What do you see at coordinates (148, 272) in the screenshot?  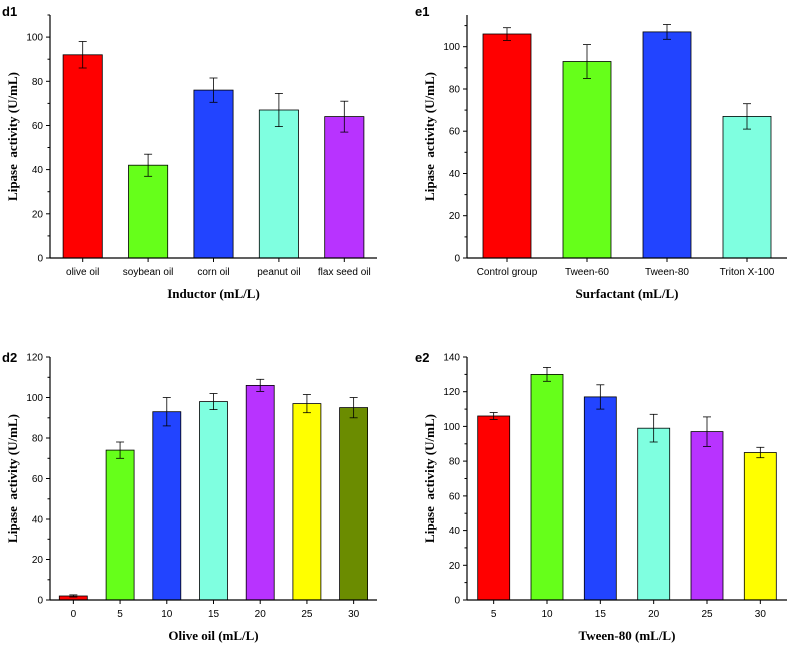 I see `x-tick-label: soybean oil` at bounding box center [148, 272].